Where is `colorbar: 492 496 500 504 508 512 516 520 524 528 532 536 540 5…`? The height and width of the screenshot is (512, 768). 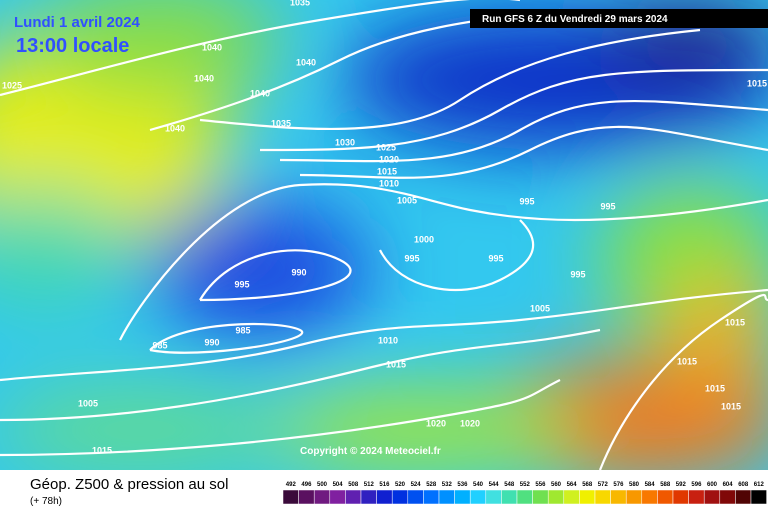 colorbar: 492 496 500 504 508 512 516 520 524 528 532 536 540 5… is located at coordinates (524, 493).